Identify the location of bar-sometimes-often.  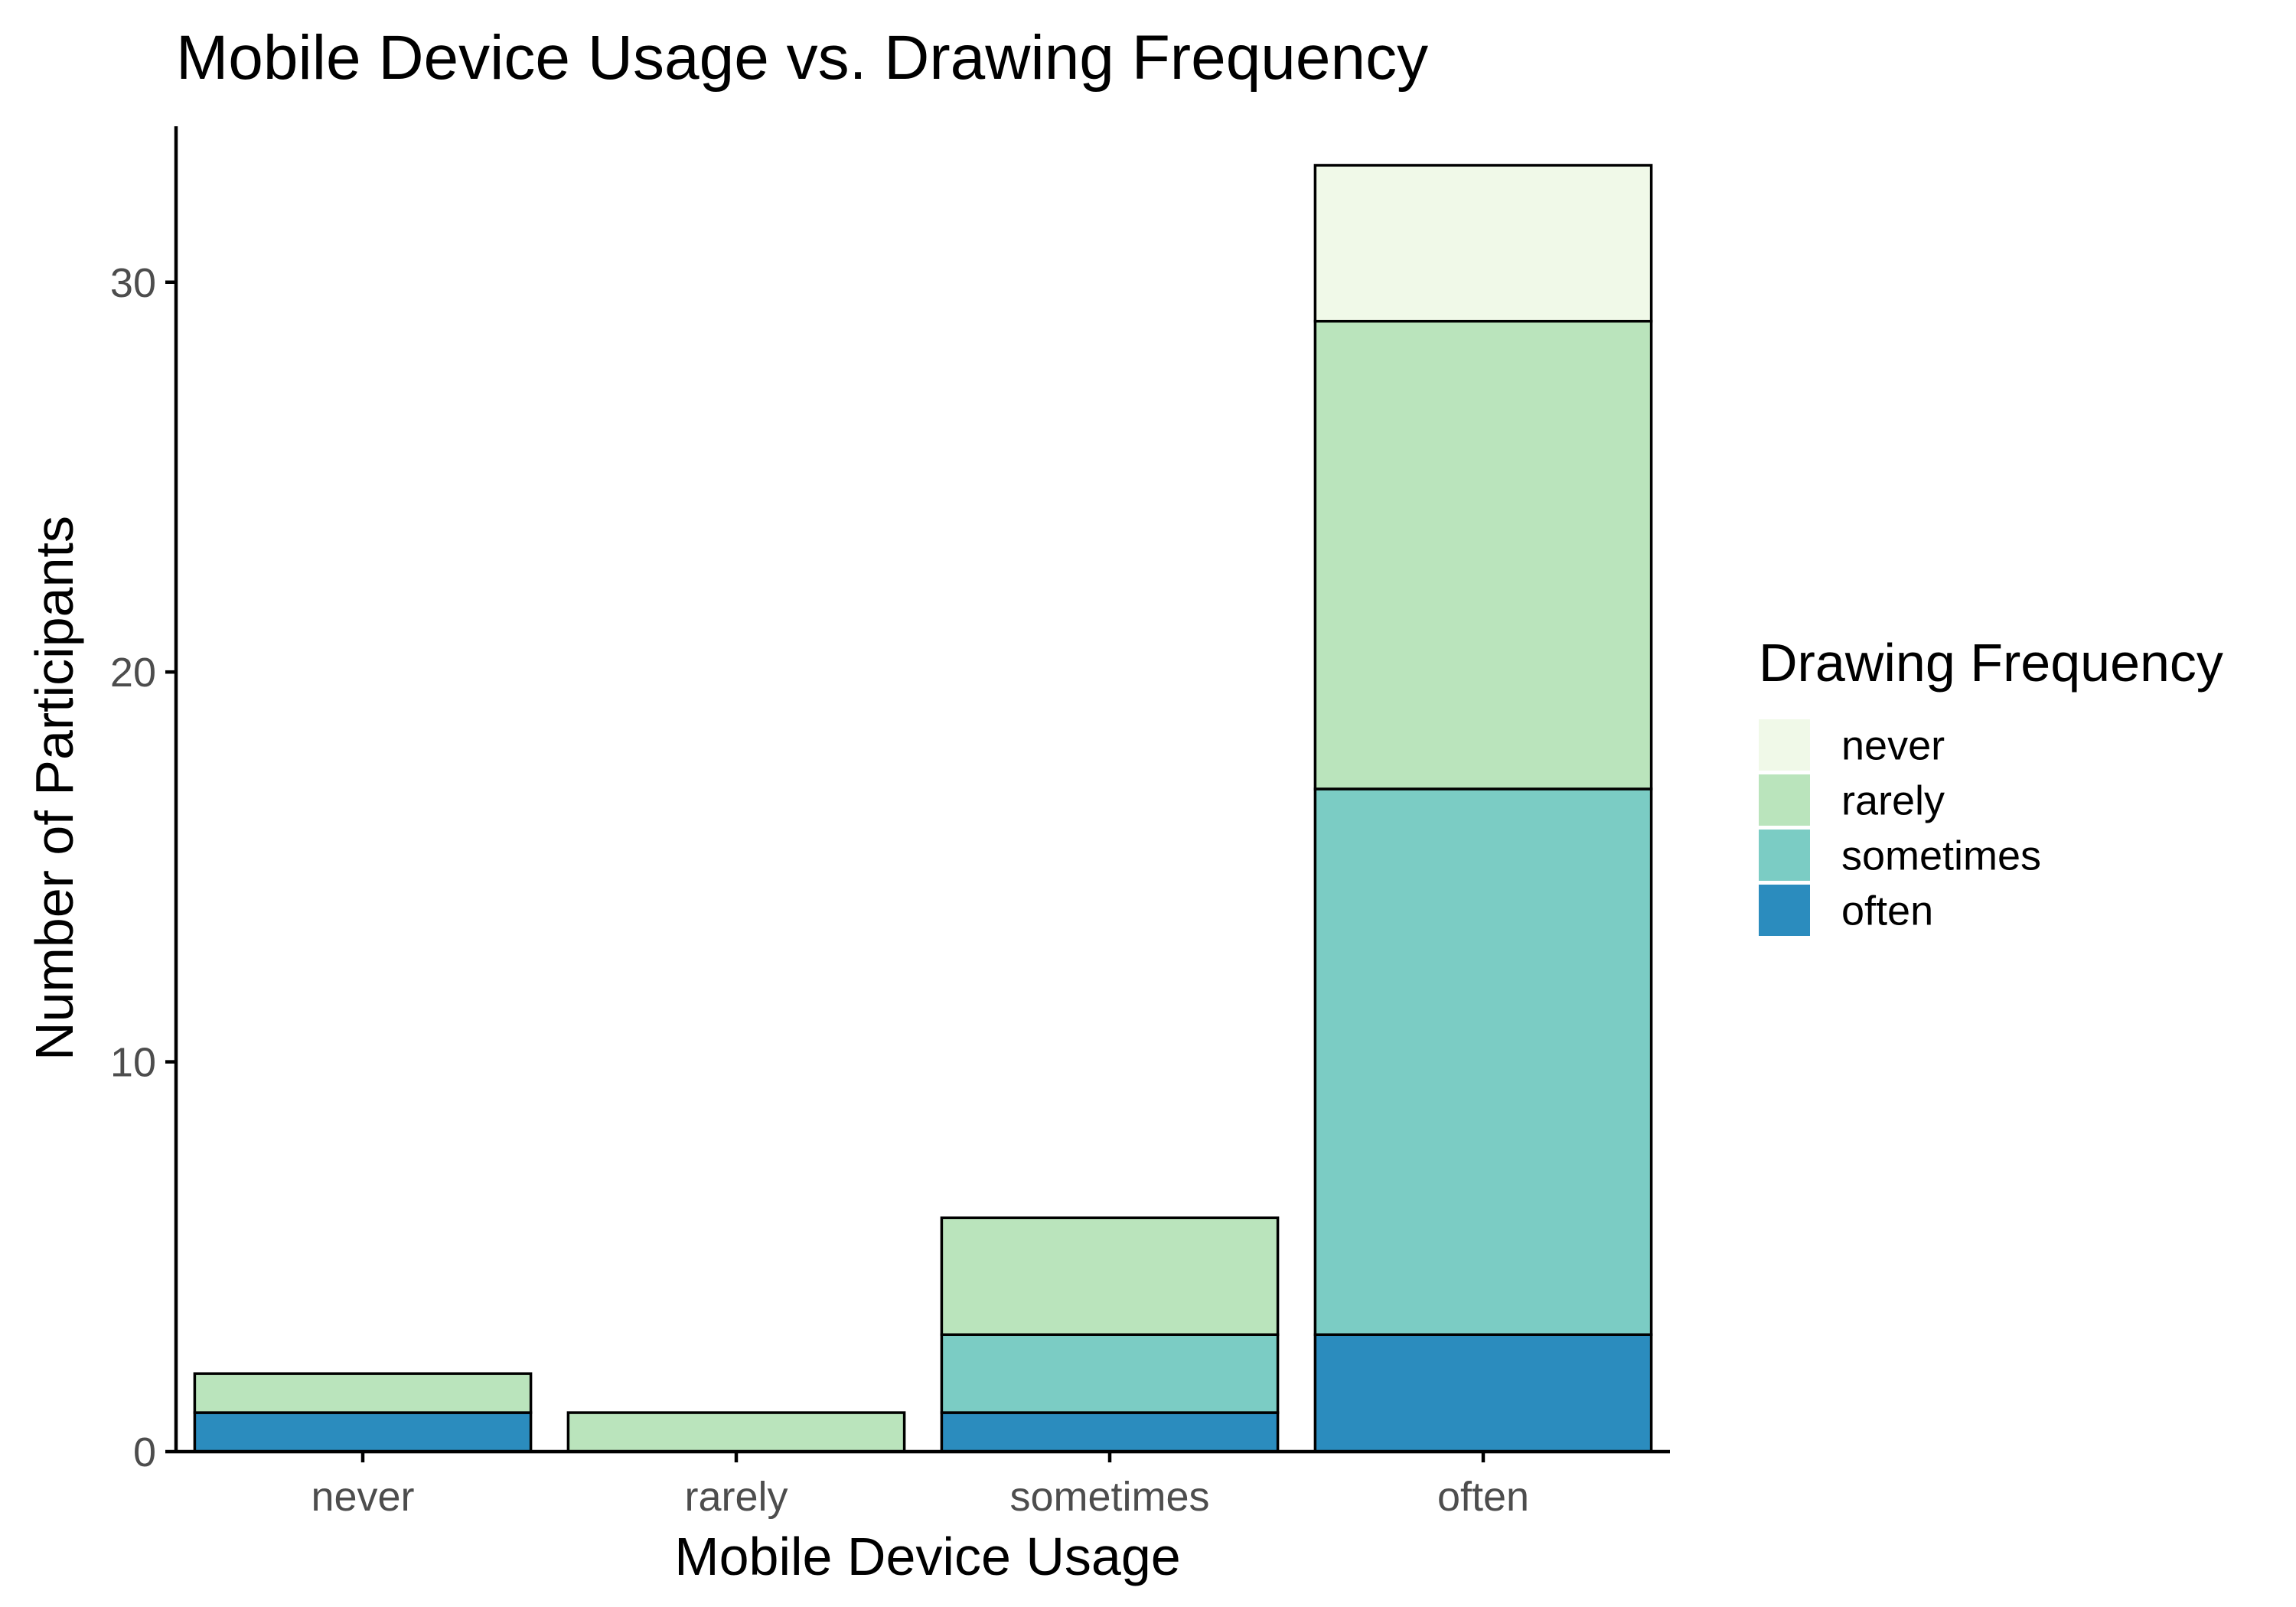
(1110, 1432).